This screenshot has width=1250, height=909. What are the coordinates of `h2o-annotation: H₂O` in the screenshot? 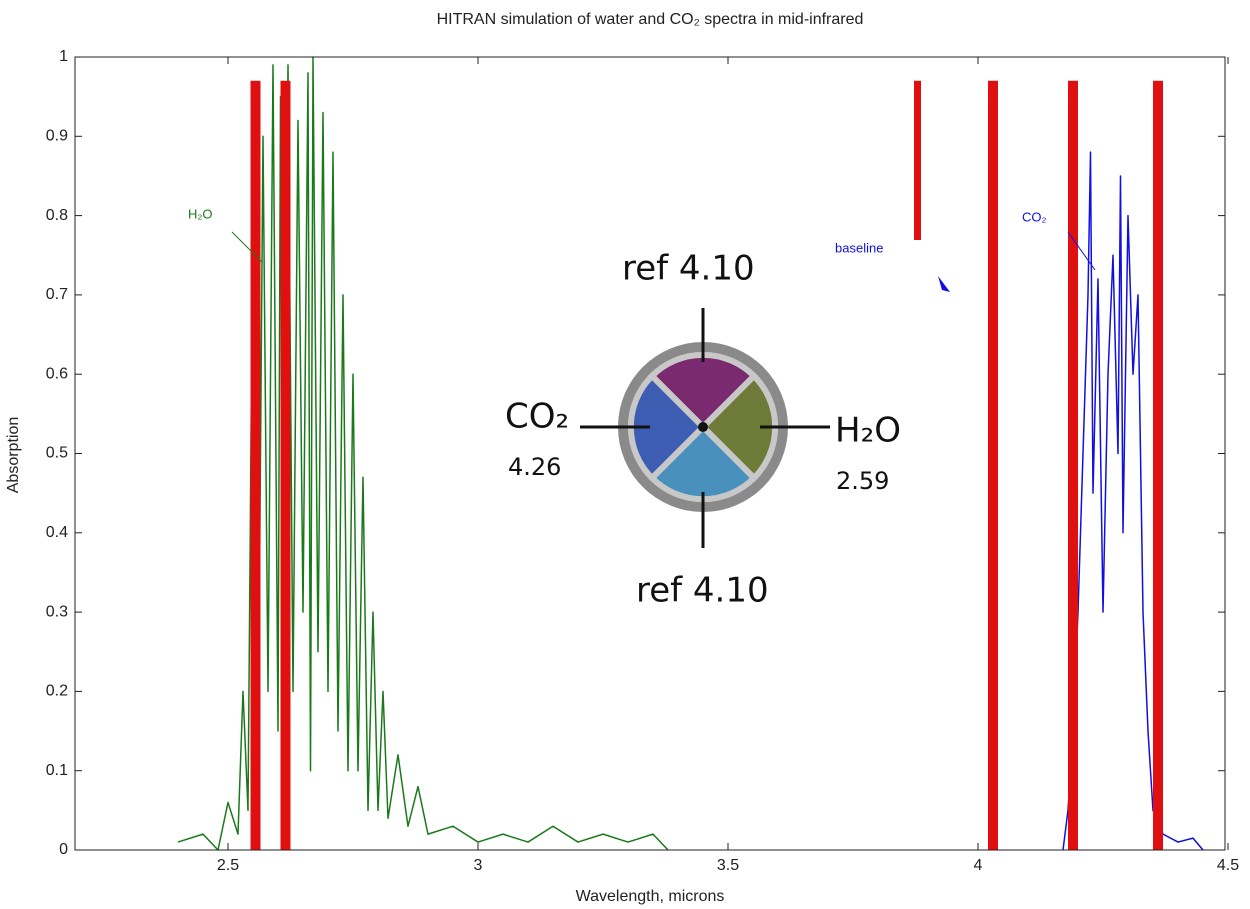 It's located at (200, 213).